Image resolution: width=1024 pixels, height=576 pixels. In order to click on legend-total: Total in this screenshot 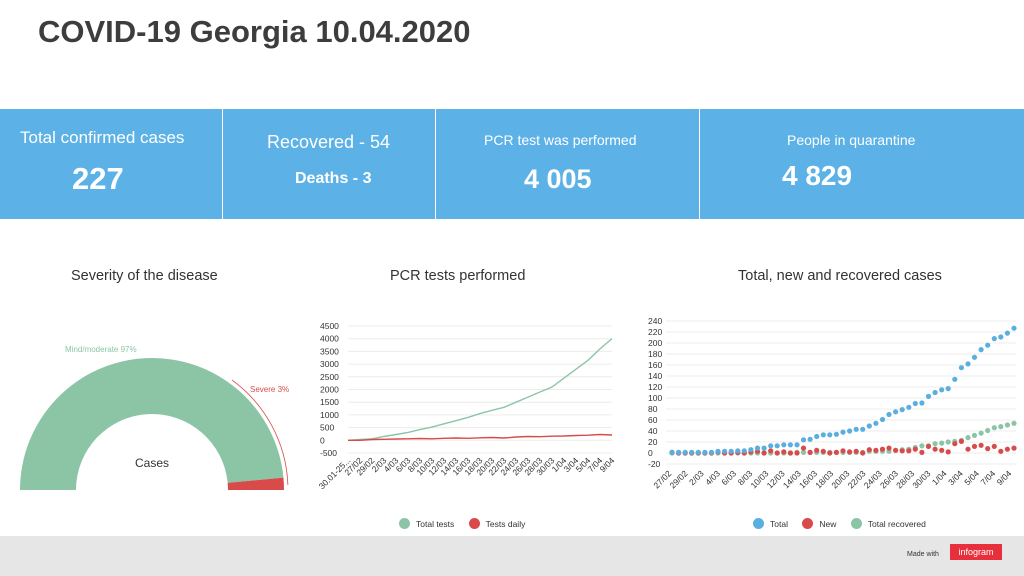, I will do `click(770, 523)`.